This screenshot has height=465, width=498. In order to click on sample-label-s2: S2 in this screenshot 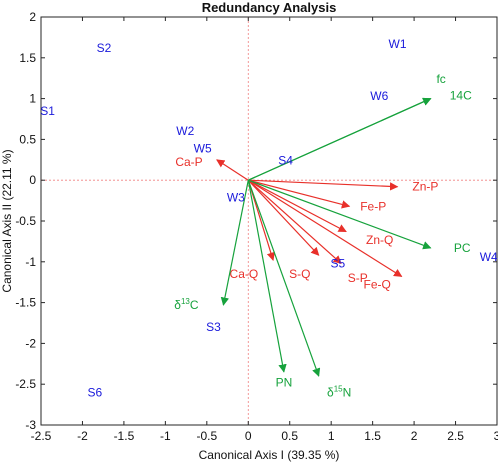, I will do `click(104, 48)`.